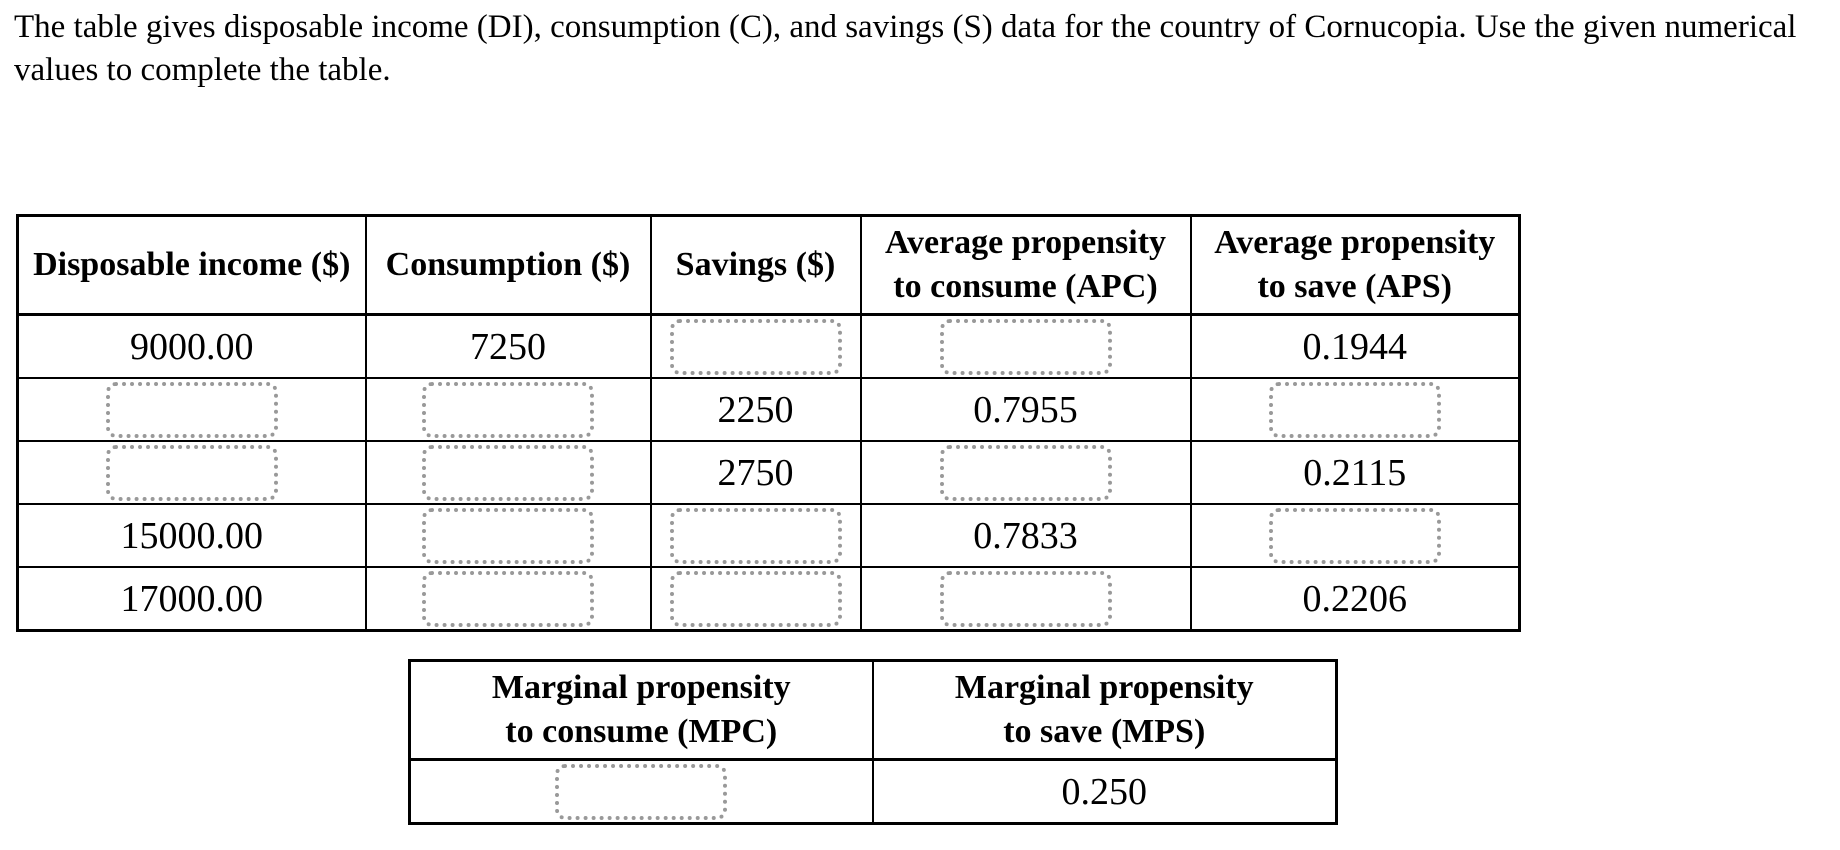 The height and width of the screenshot is (850, 1840). What do you see at coordinates (1355, 265) in the screenshot?
I see `column-header: Average propensity to save (APS)` at bounding box center [1355, 265].